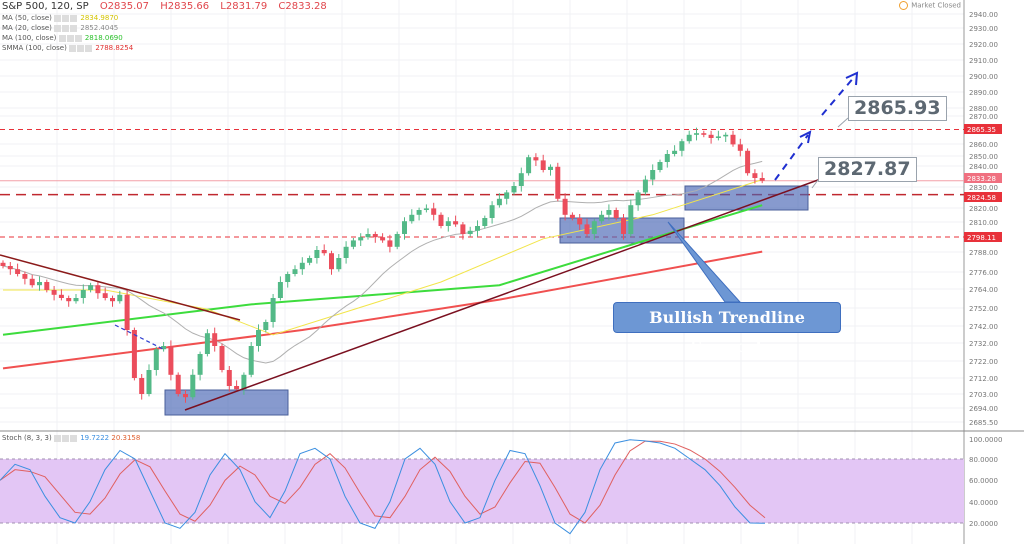 The image size is (1024, 544). Describe the element at coordinates (126, 438) in the screenshot. I see `stoch-d-value: 20.3158` at that location.